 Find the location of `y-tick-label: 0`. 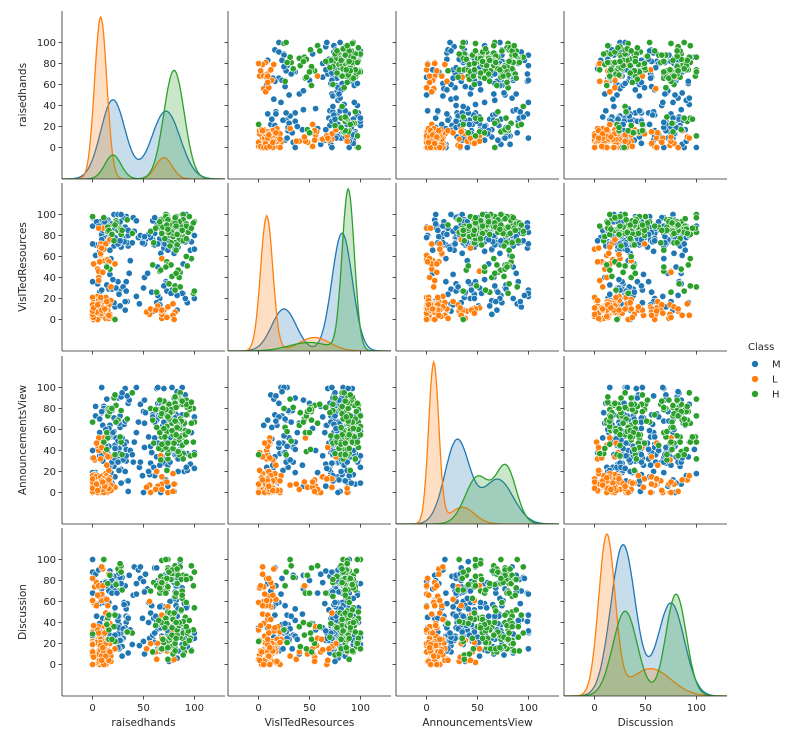

y-tick-label: 0 is located at coordinates (53, 148).